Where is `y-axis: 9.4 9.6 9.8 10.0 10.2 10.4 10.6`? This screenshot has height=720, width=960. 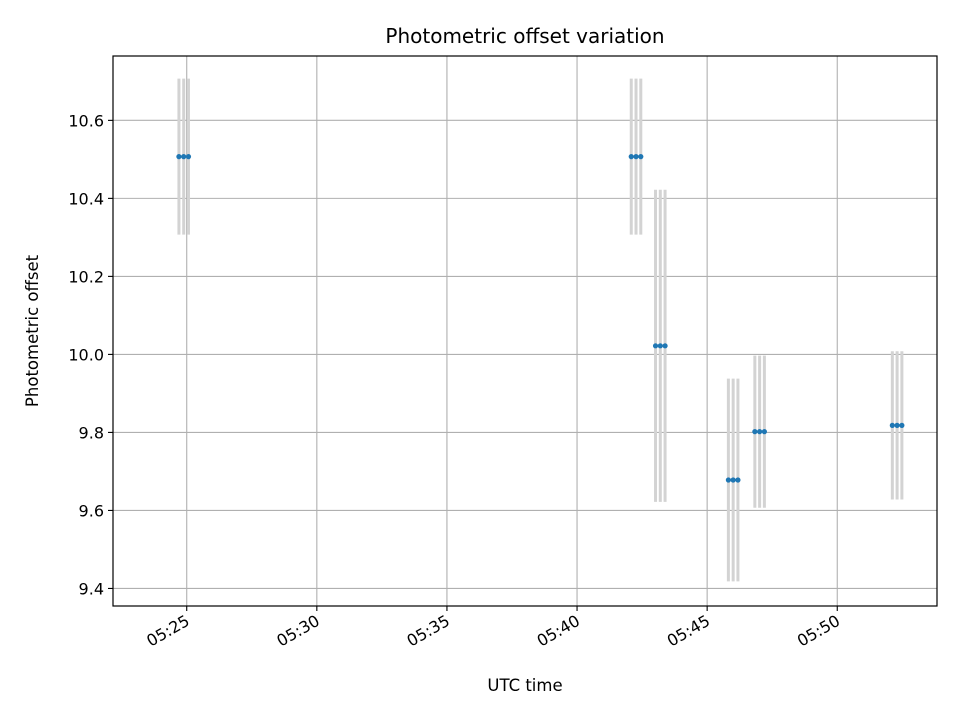
y-axis: 9.4 9.6 9.8 10.0 10.2 10.4 10.6 is located at coordinates (90, 354).